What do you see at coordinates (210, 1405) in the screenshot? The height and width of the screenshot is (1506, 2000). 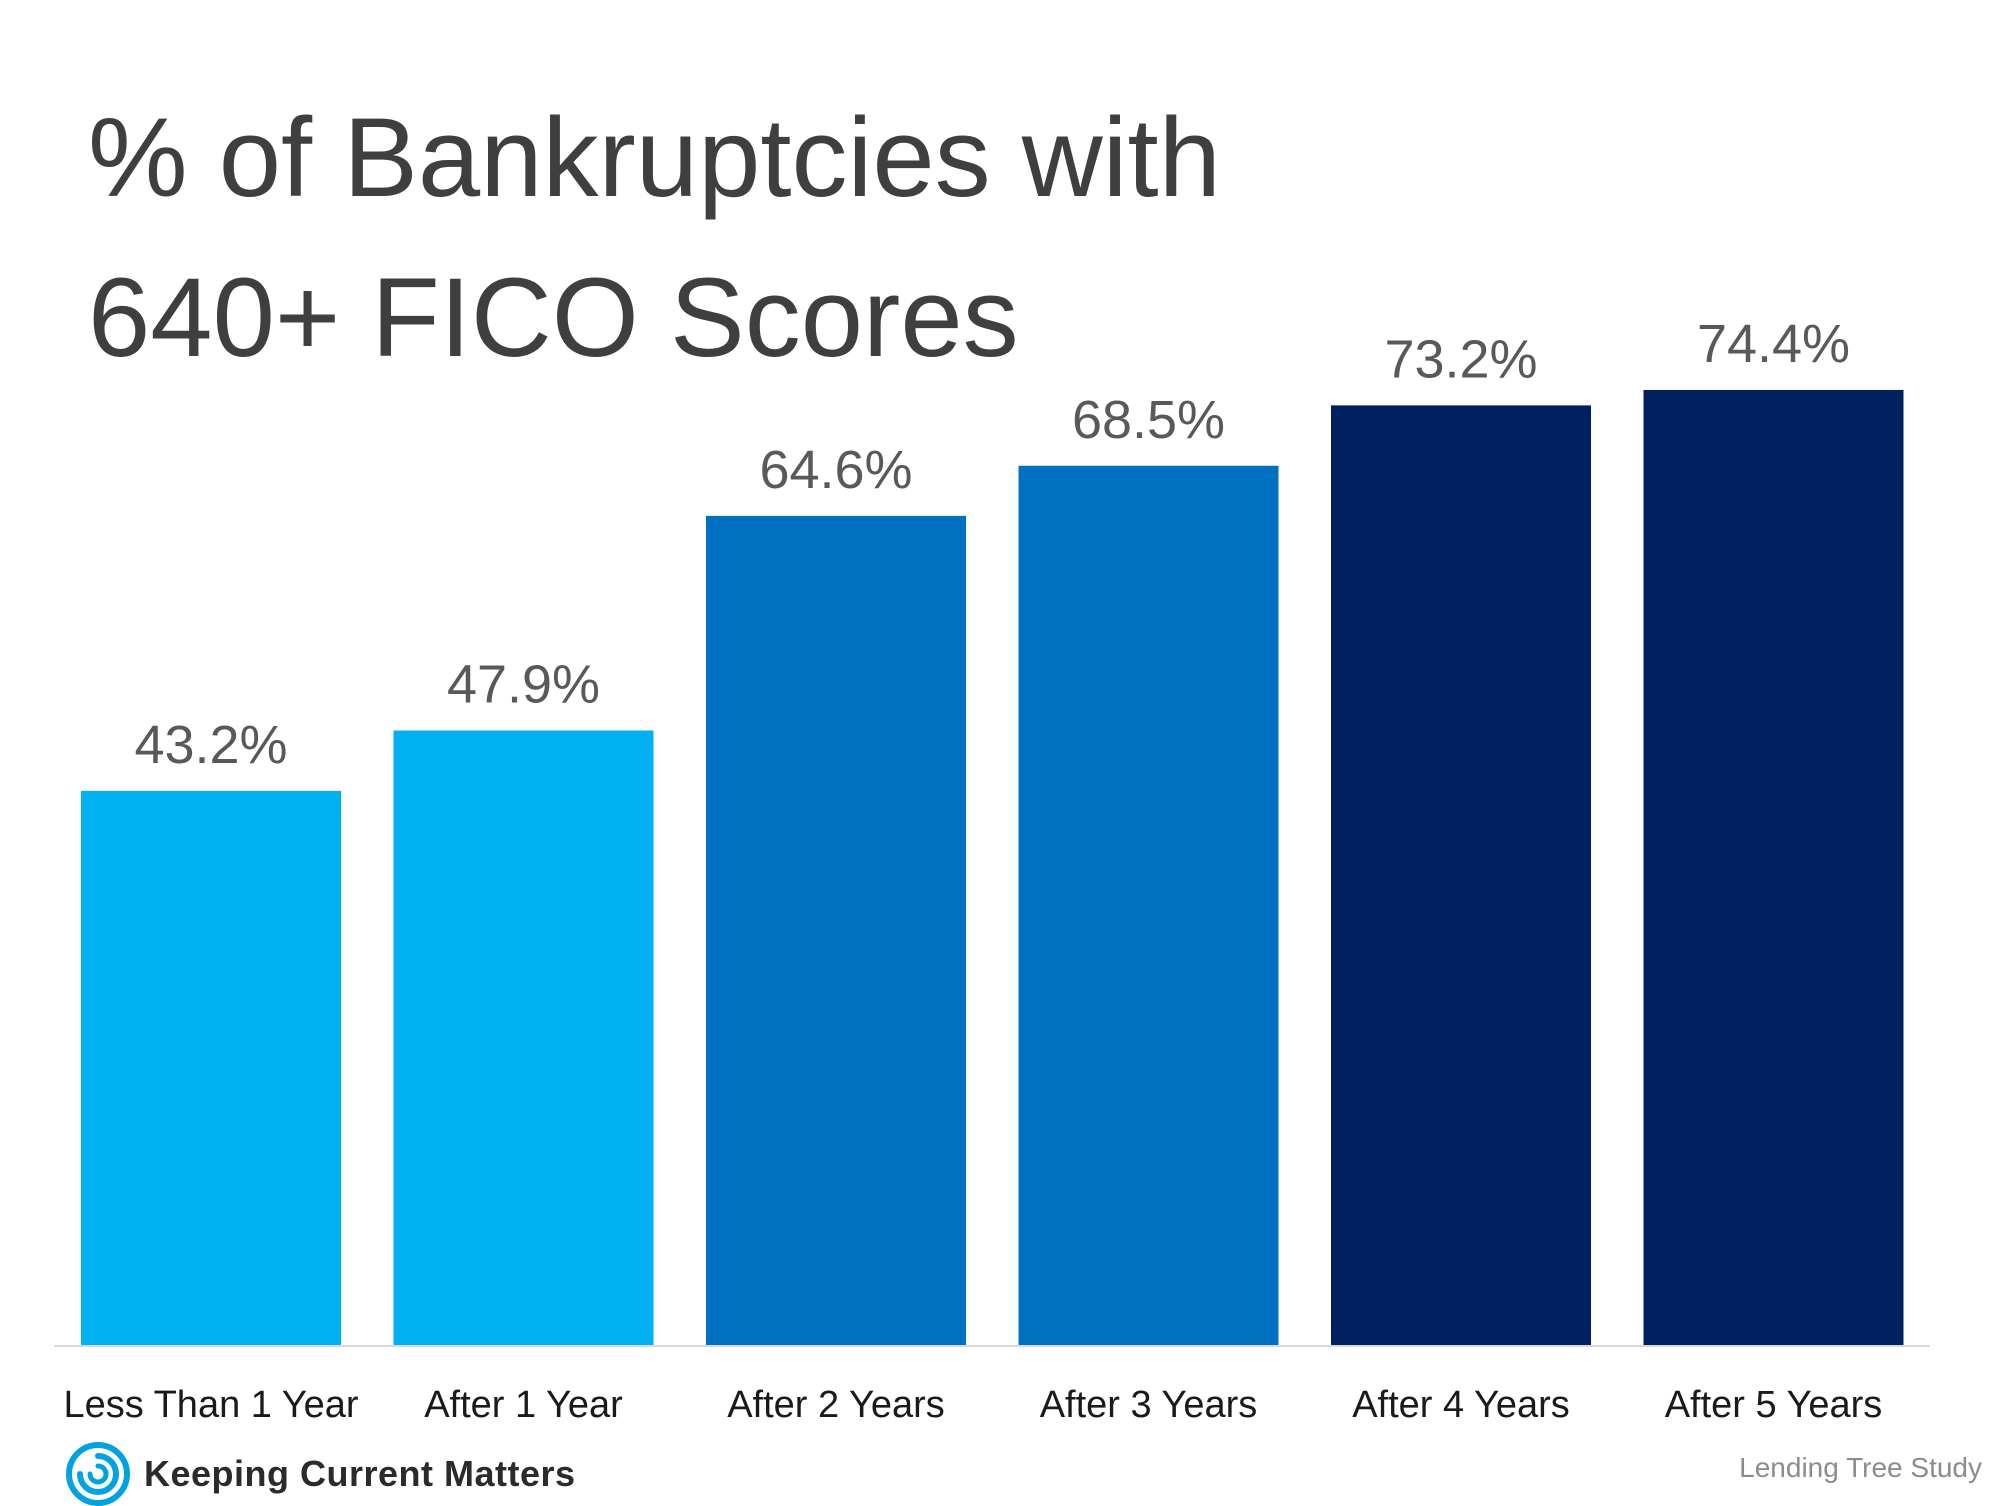 I see `category-label-1: Less Than 1 Year` at bounding box center [210, 1405].